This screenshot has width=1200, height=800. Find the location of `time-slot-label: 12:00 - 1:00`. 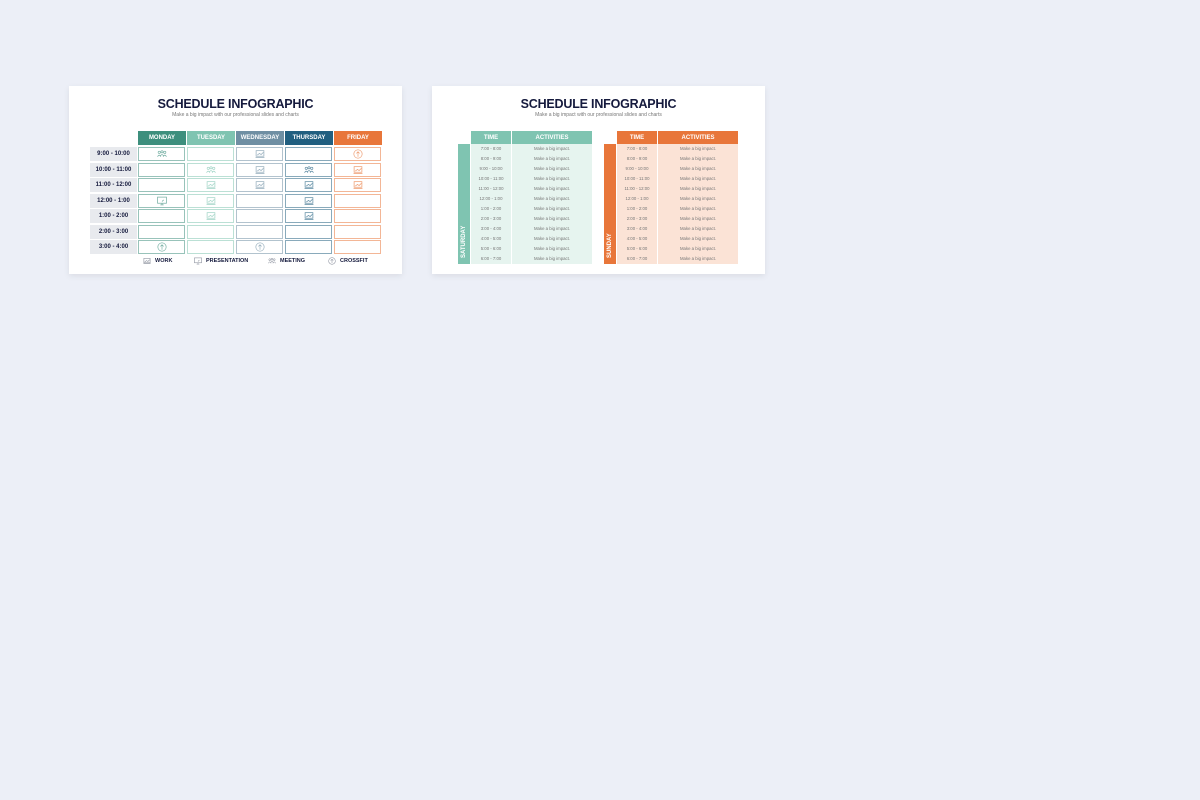

time-slot-label: 12:00 - 1:00 is located at coordinates (113, 200).